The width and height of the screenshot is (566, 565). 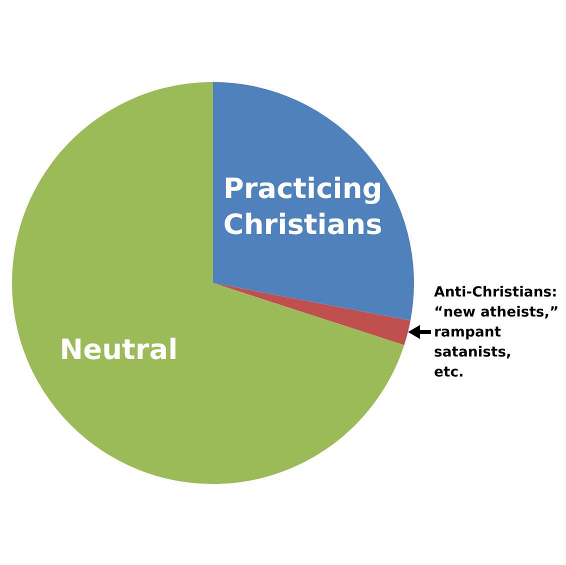 I want to click on slice-label: Anti-Christians: “new atheists,” rampant satanists, etc., so click(x=496, y=332).